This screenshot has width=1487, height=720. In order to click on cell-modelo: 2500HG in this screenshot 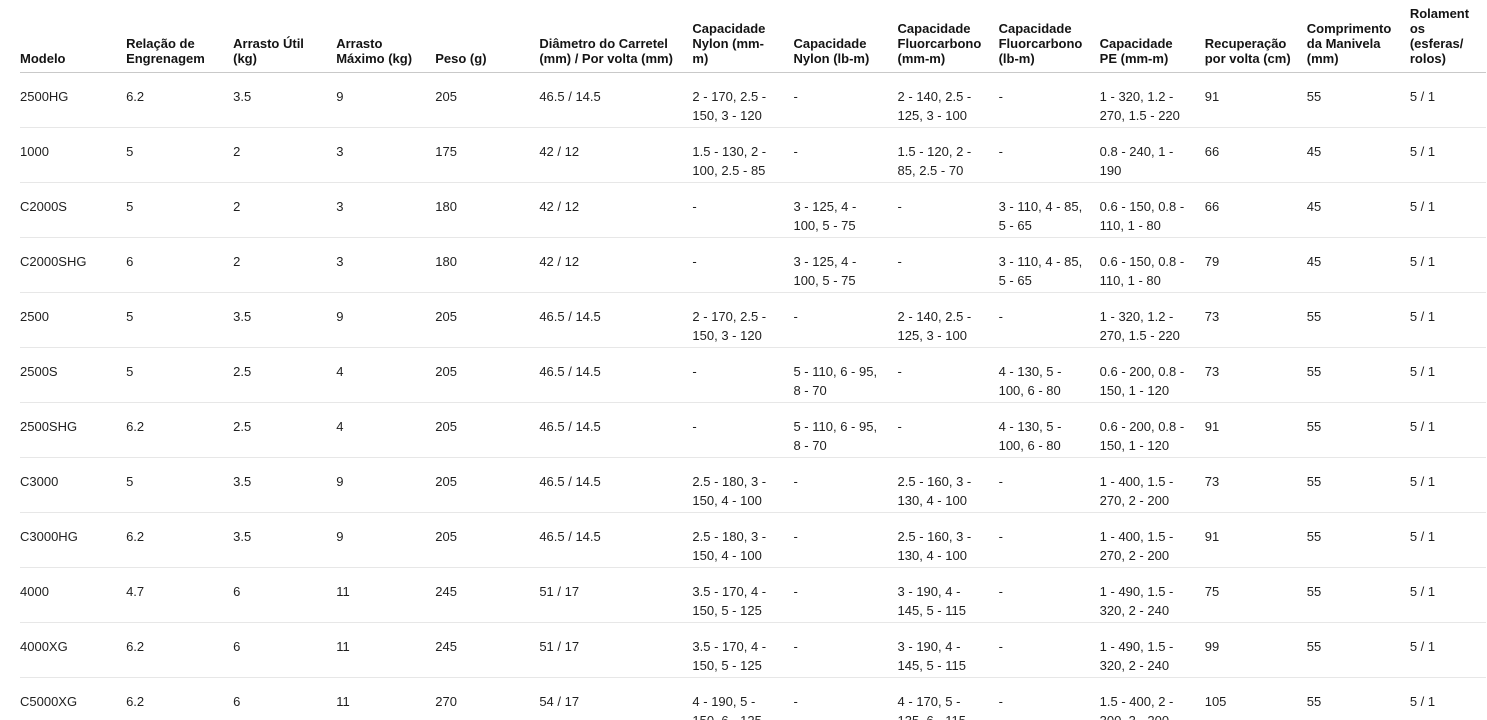, I will do `click(73, 100)`.